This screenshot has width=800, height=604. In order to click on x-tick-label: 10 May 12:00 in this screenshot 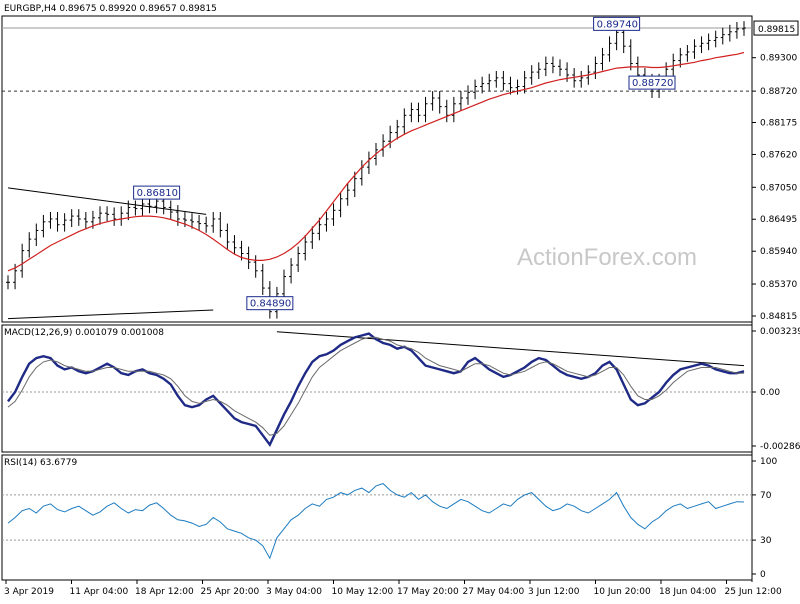, I will do `click(363, 592)`.